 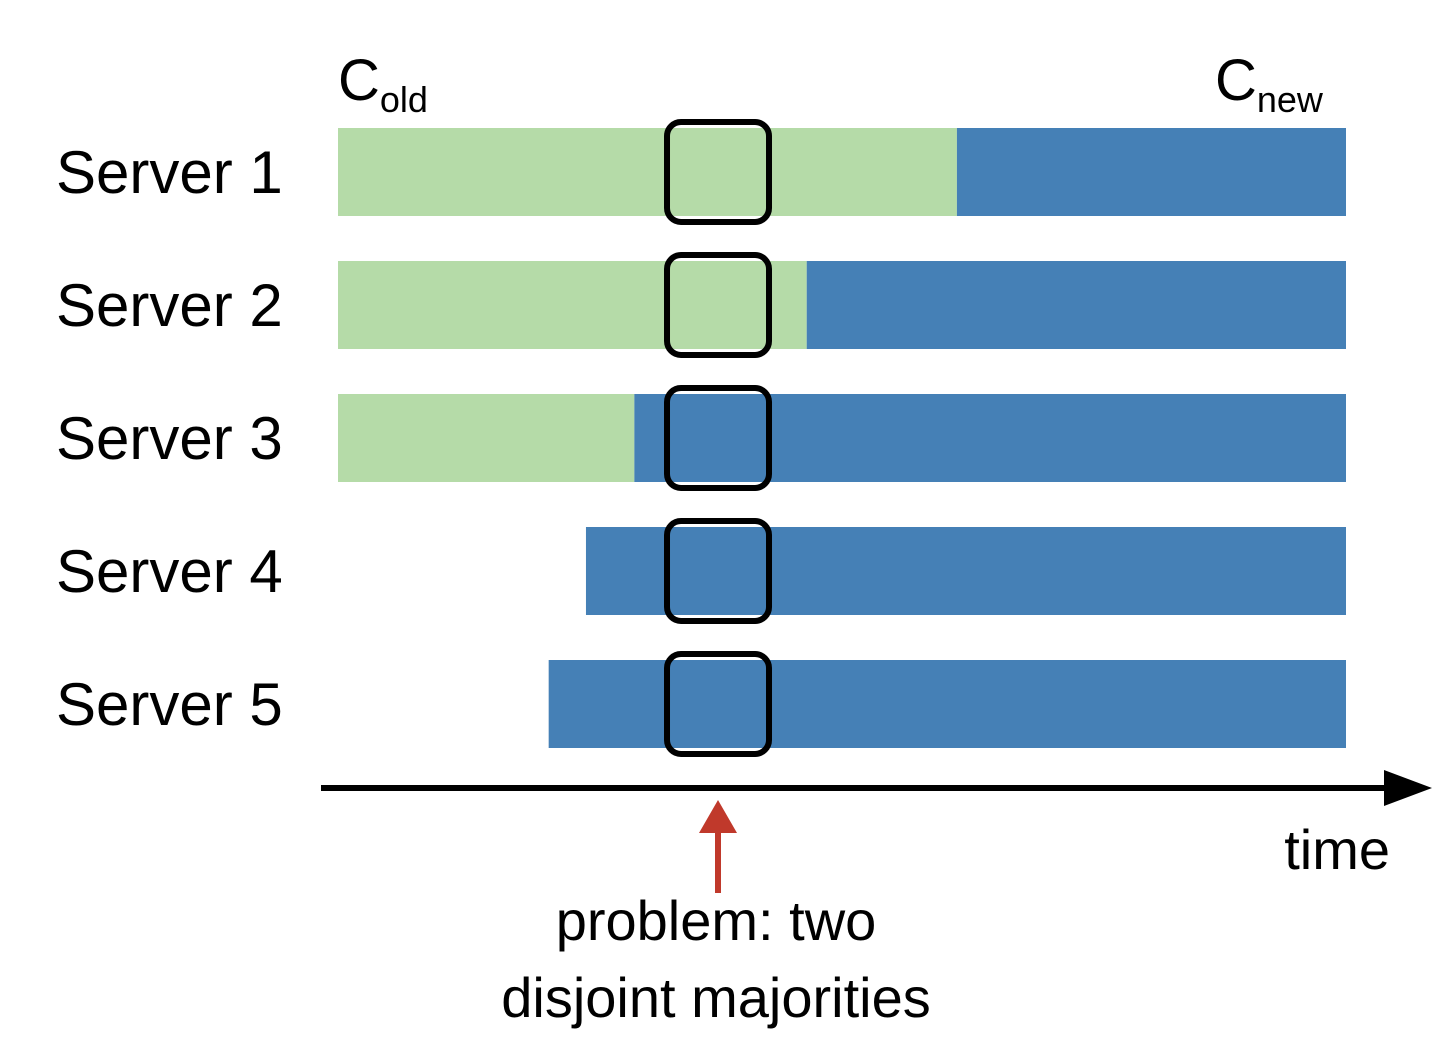 I want to click on server-2-new-config-bar, so click(x=1076, y=305).